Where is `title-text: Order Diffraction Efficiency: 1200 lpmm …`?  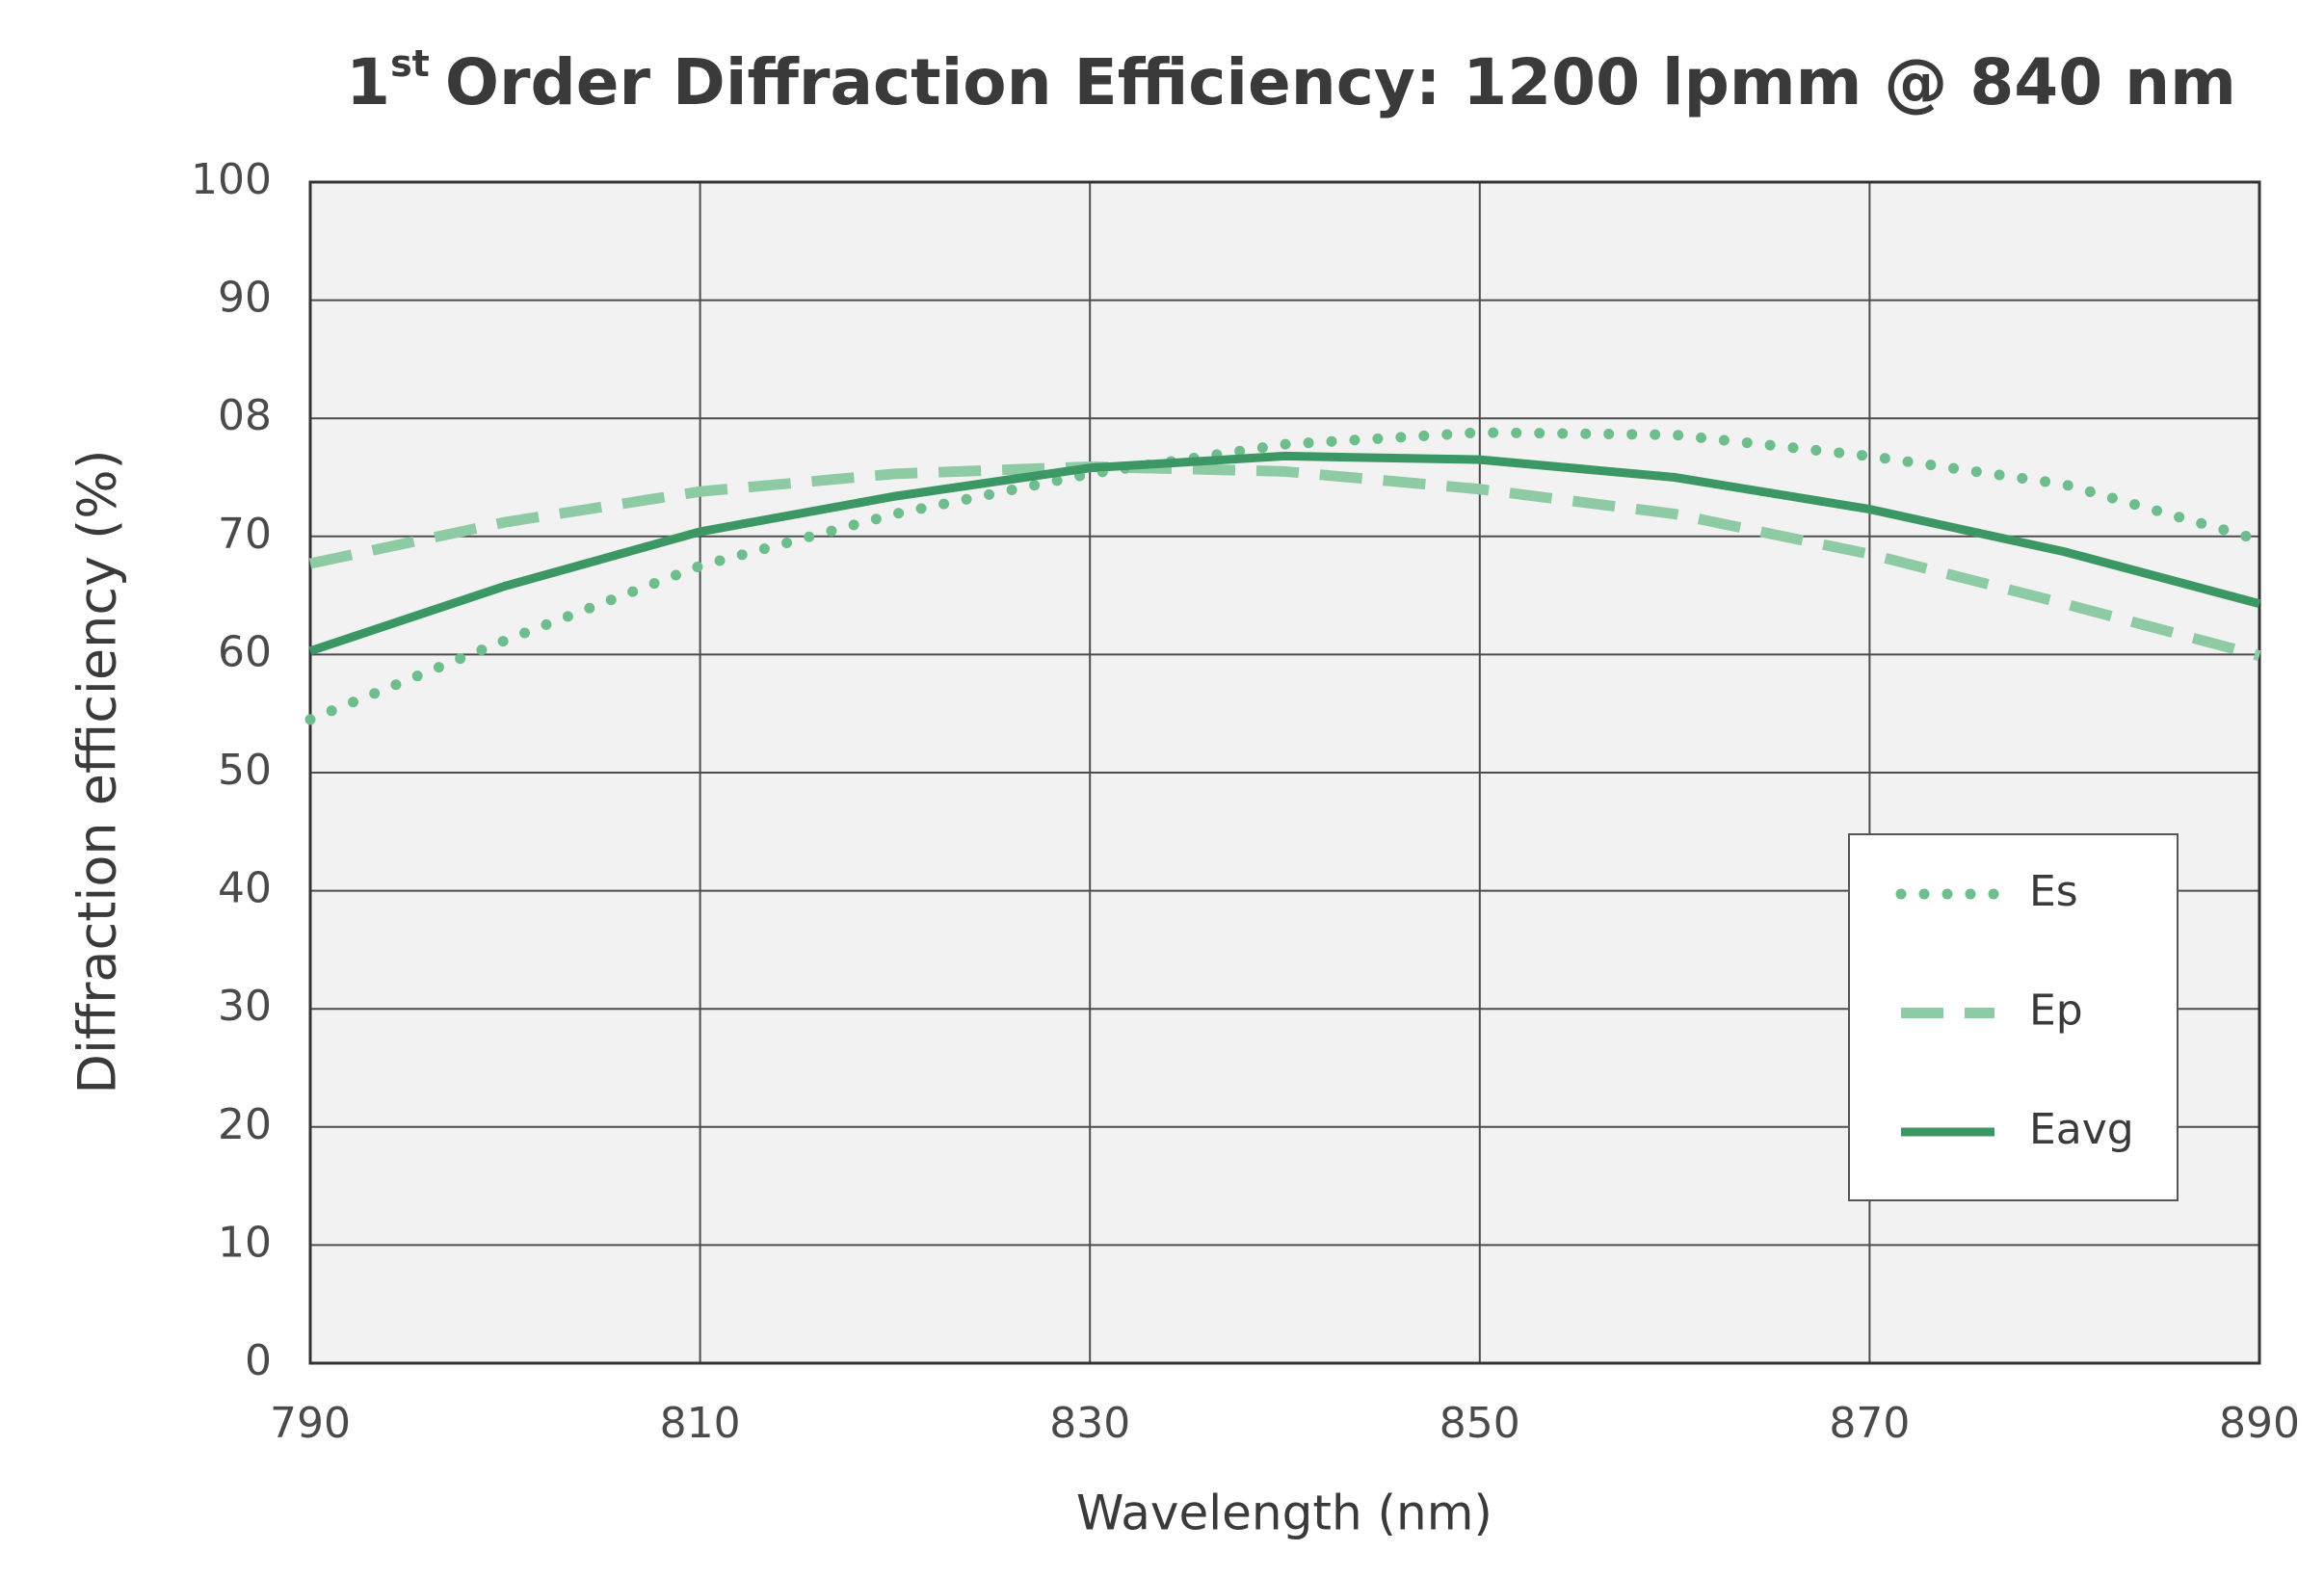
title-text: Order Diffraction Efficiency: 1200 lpmm … is located at coordinates (1341, 82).